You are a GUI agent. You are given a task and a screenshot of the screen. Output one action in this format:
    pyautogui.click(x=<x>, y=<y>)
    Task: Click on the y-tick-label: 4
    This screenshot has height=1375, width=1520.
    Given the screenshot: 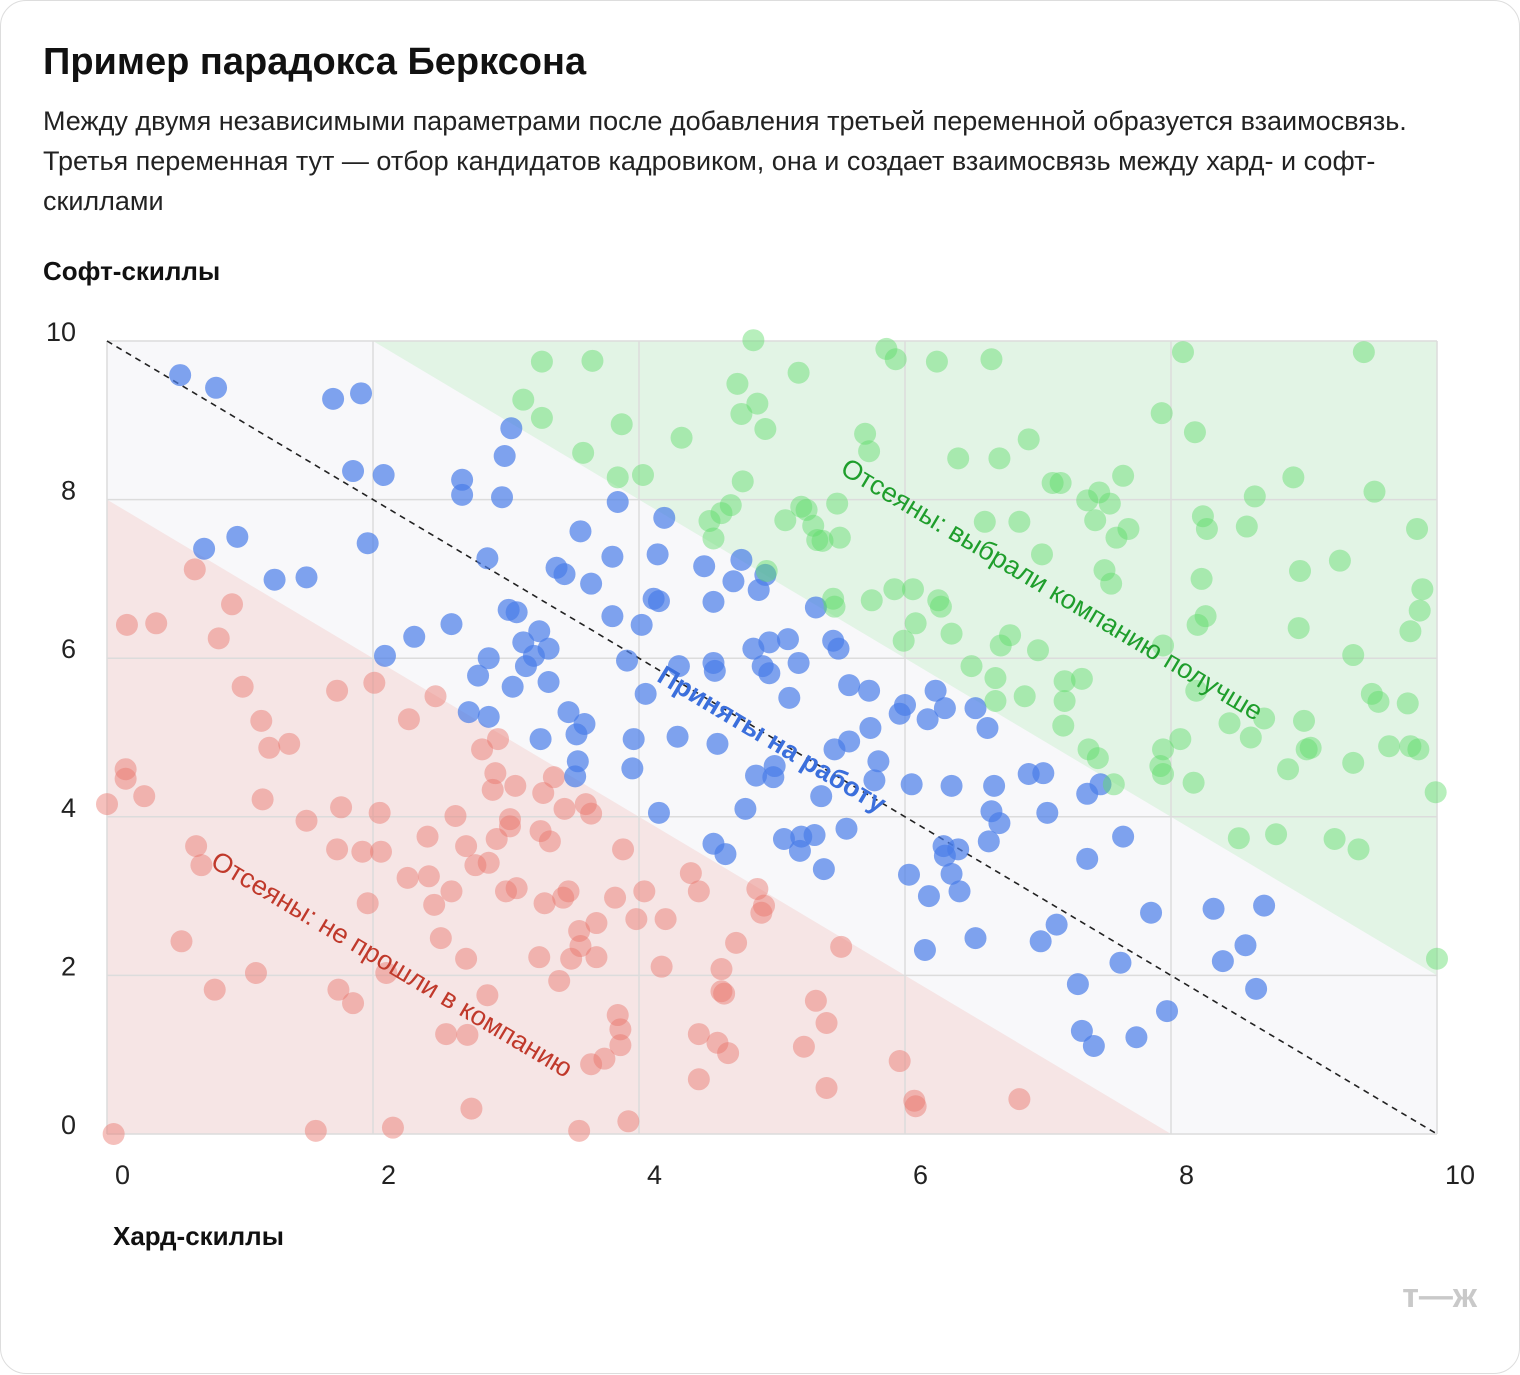 What is the action you would take?
    pyautogui.click(x=68, y=808)
    